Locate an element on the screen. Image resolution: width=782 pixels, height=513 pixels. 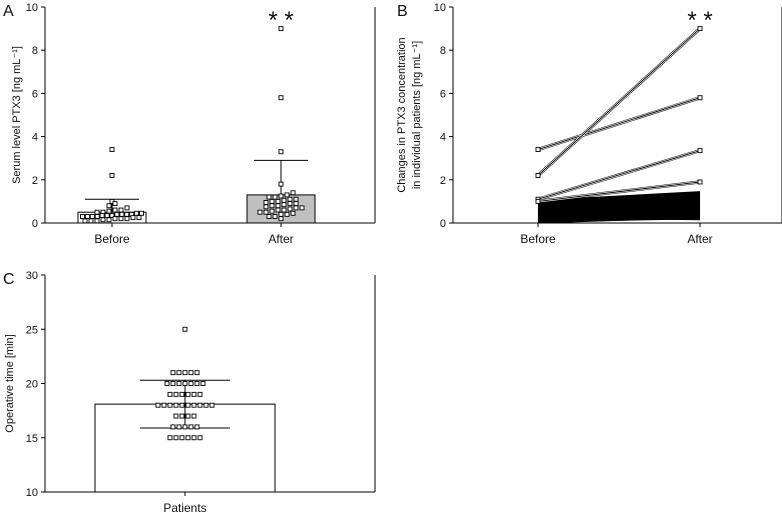
c-y-tick-label: 10 is located at coordinates (32, 493).